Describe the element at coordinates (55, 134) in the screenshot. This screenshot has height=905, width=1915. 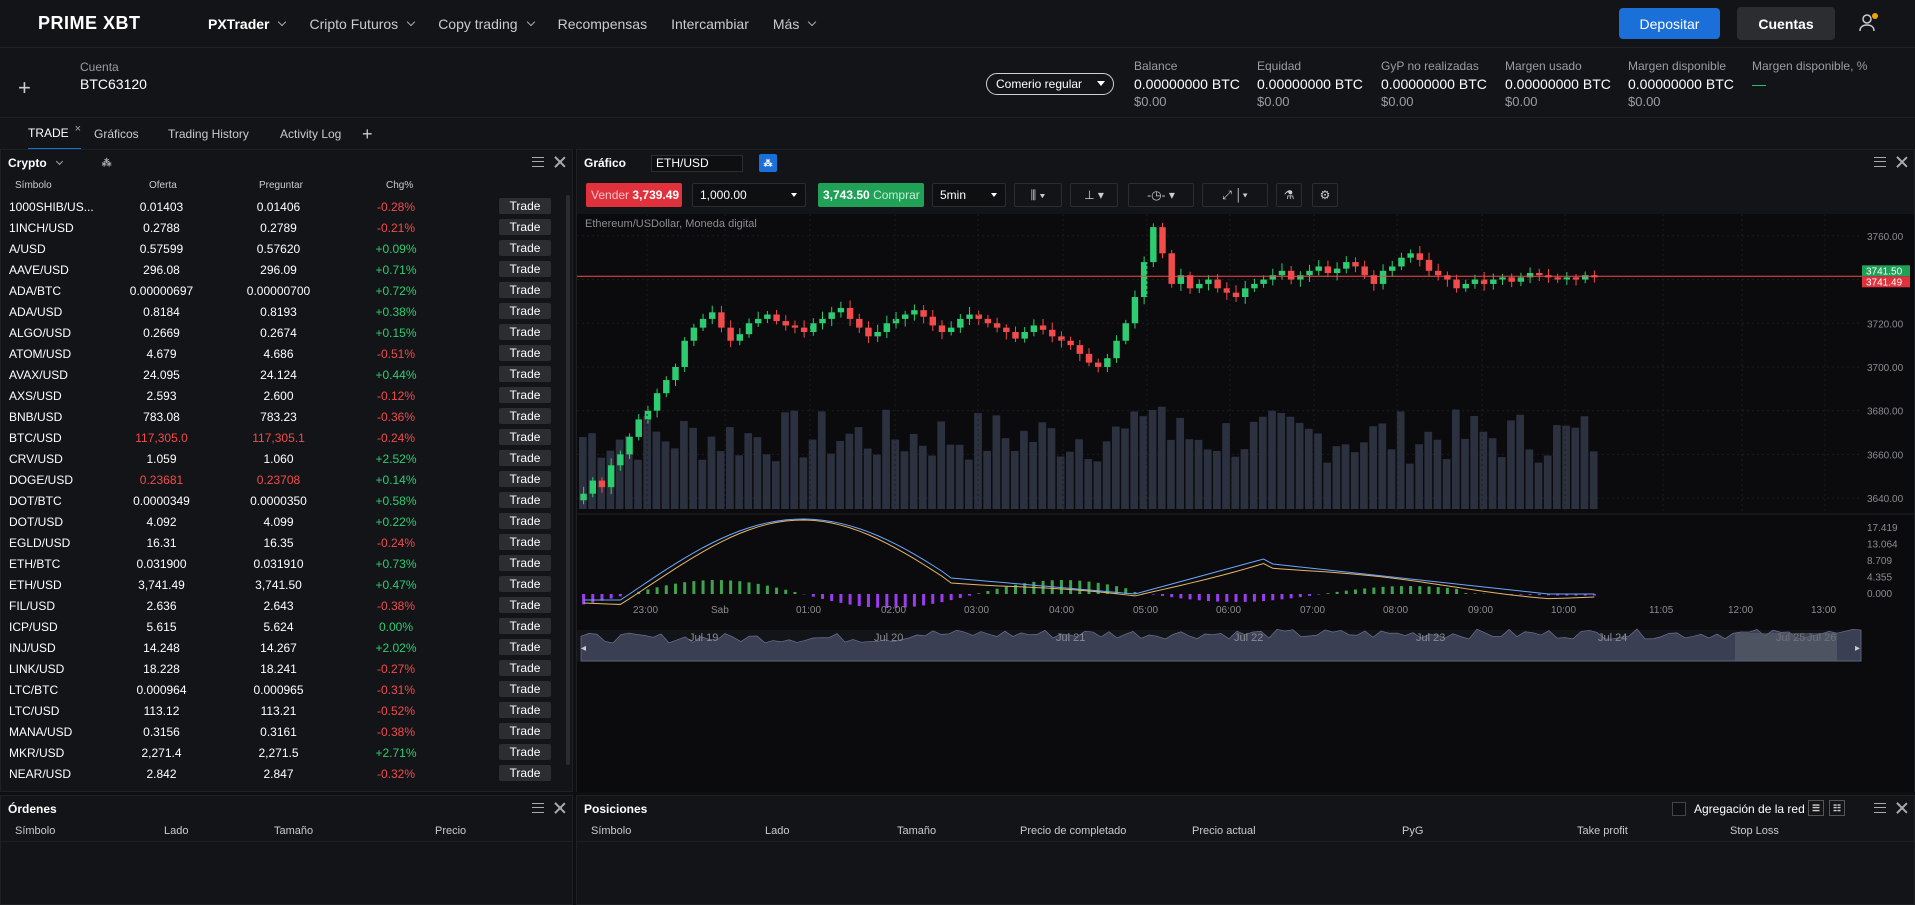
I see `tab-0: TRADE ×` at that location.